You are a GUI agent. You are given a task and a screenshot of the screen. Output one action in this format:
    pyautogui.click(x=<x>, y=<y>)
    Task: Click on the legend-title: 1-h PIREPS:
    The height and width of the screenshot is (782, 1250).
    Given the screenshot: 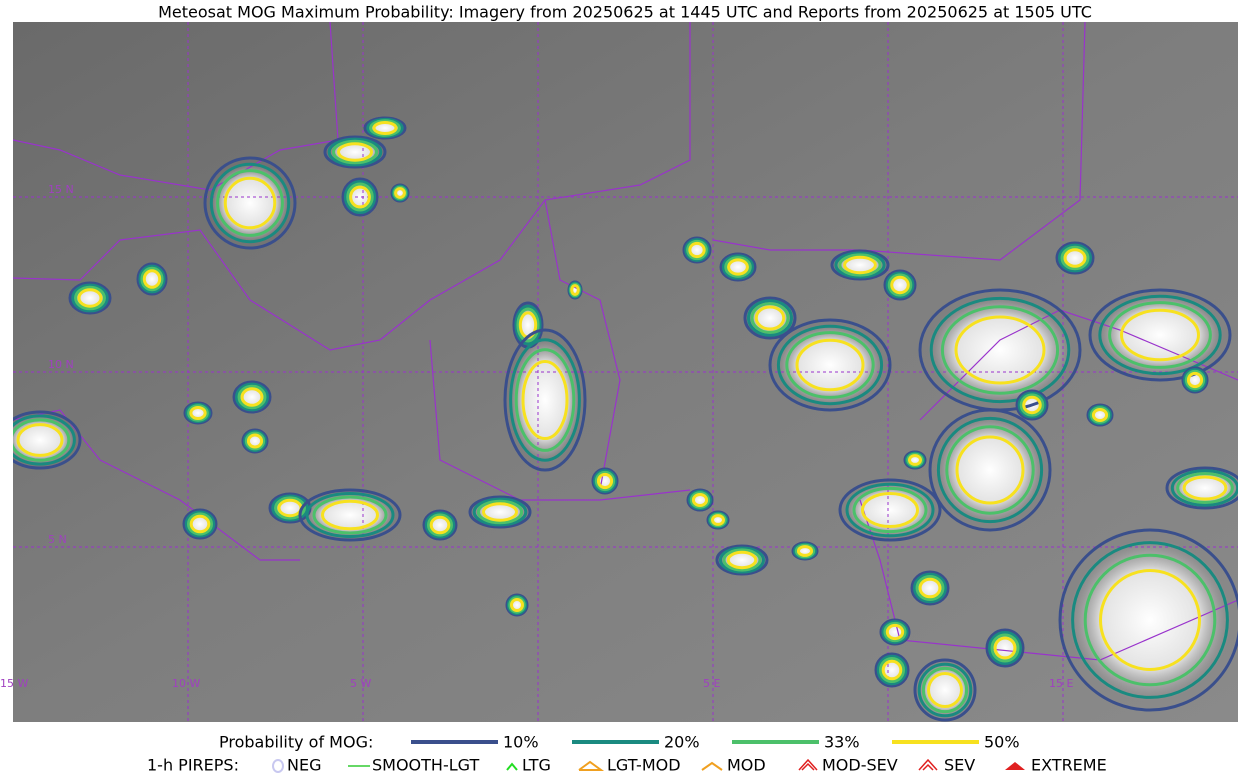 What is the action you would take?
    pyautogui.click(x=193, y=765)
    